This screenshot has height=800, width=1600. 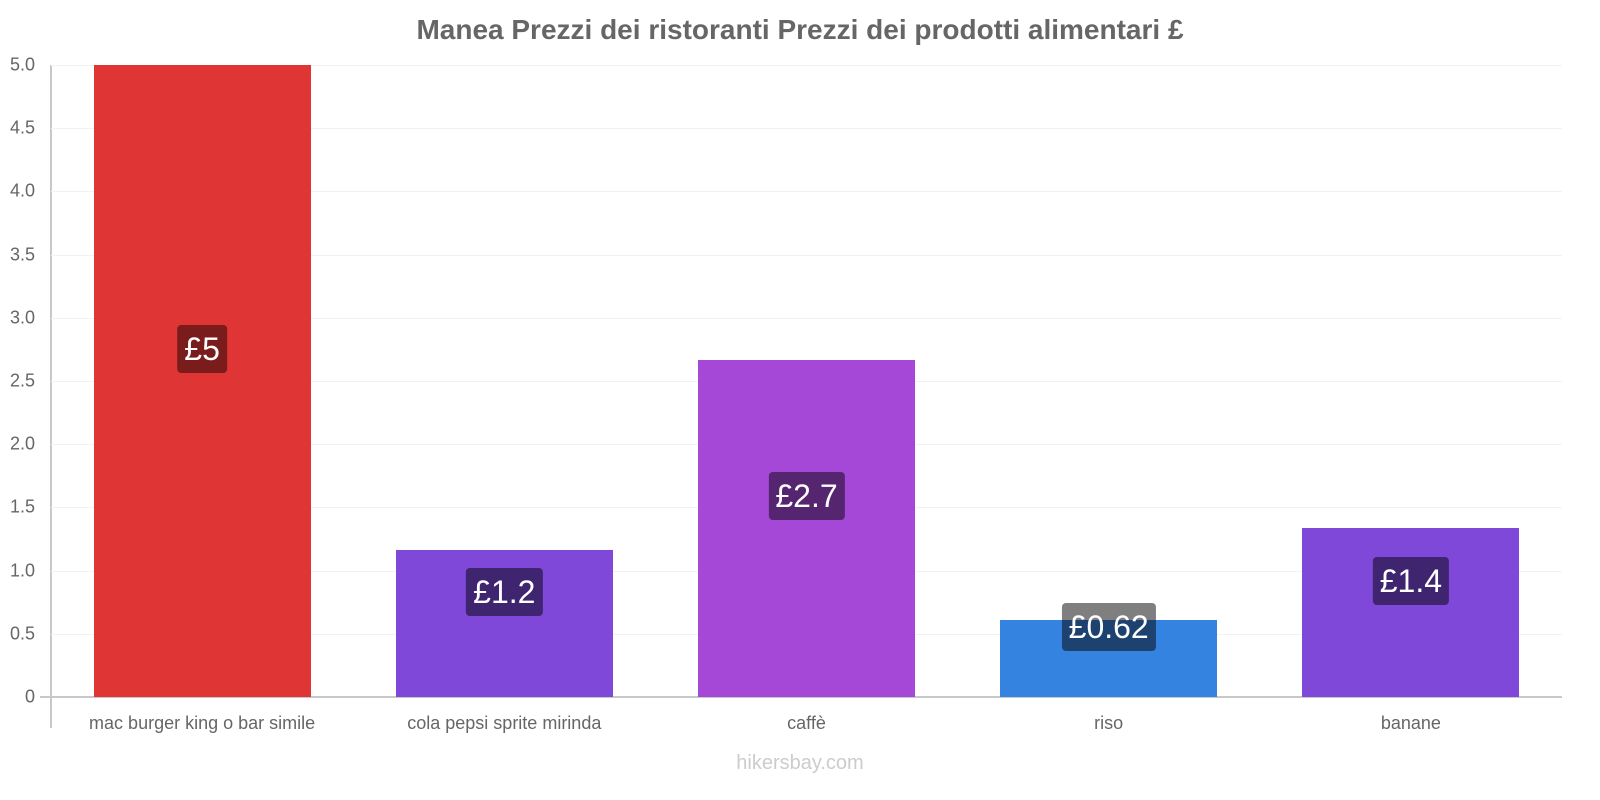 What do you see at coordinates (22, 64) in the screenshot?
I see `y-tick-label: 5.0` at bounding box center [22, 64].